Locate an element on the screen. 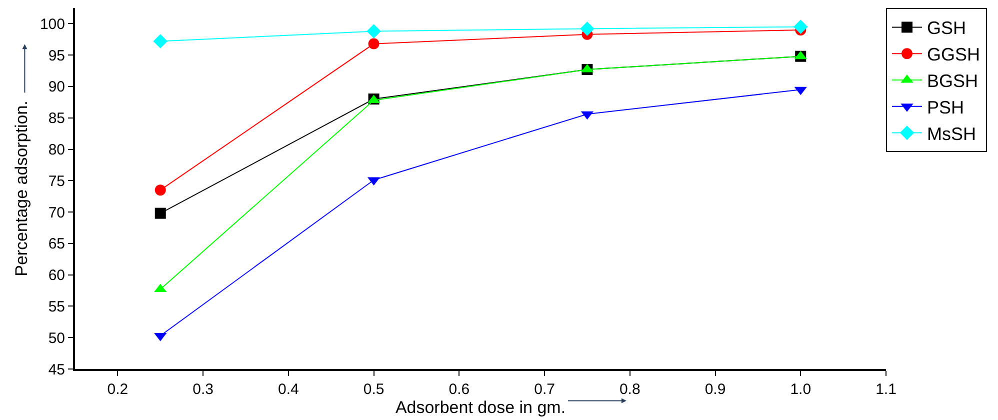  x-tick-label: 1.0 is located at coordinates (801, 389).